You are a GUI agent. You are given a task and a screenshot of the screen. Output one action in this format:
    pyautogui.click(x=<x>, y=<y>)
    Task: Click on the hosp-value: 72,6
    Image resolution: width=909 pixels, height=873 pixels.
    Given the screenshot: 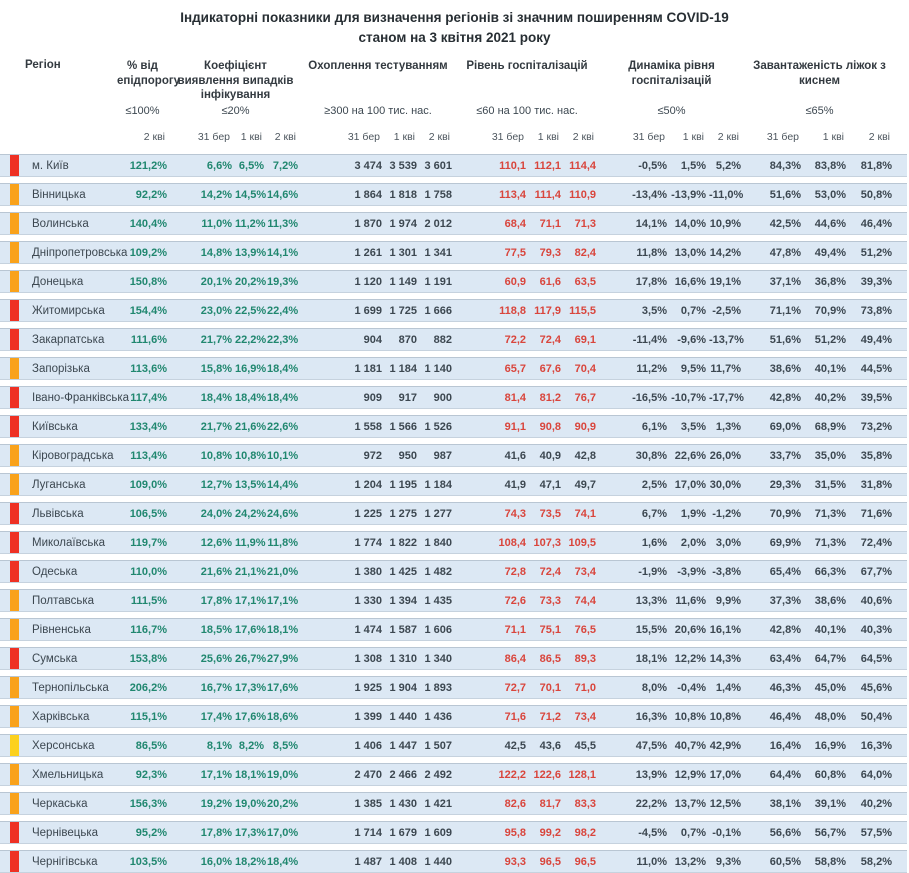 What is the action you would take?
    pyautogui.click(x=515, y=600)
    